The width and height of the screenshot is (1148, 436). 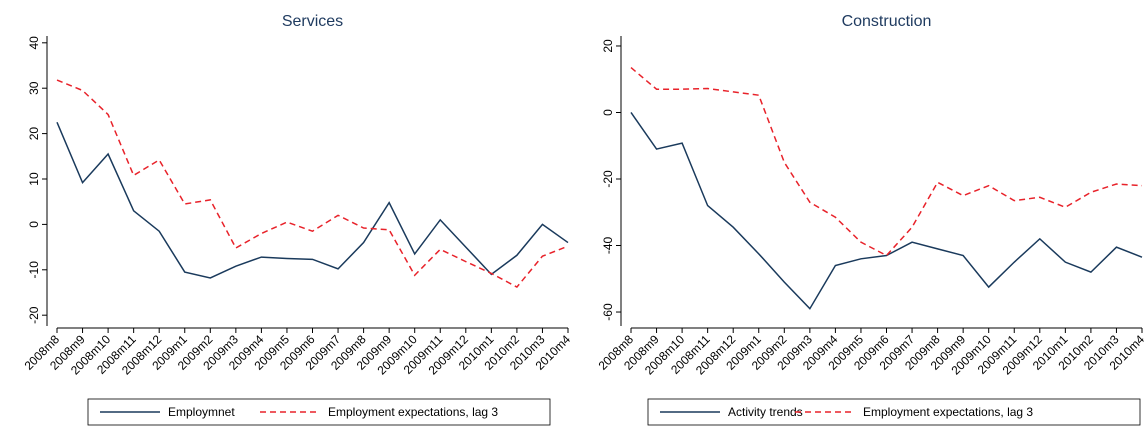 What do you see at coordinates (765, 412) in the screenshot?
I see `legend-label: Activity trends` at bounding box center [765, 412].